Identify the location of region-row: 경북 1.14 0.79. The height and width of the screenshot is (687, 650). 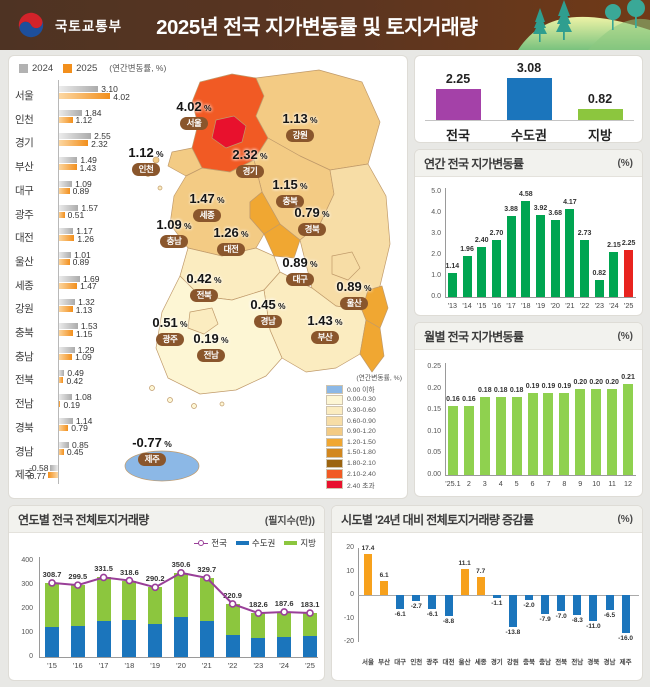
(109, 426).